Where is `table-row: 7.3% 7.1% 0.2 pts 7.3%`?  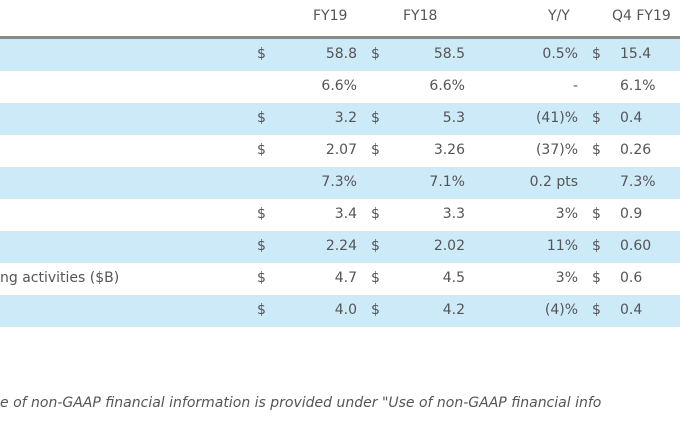 table-row: 7.3% 7.1% 0.2 pts 7.3% is located at coordinates (340, 183).